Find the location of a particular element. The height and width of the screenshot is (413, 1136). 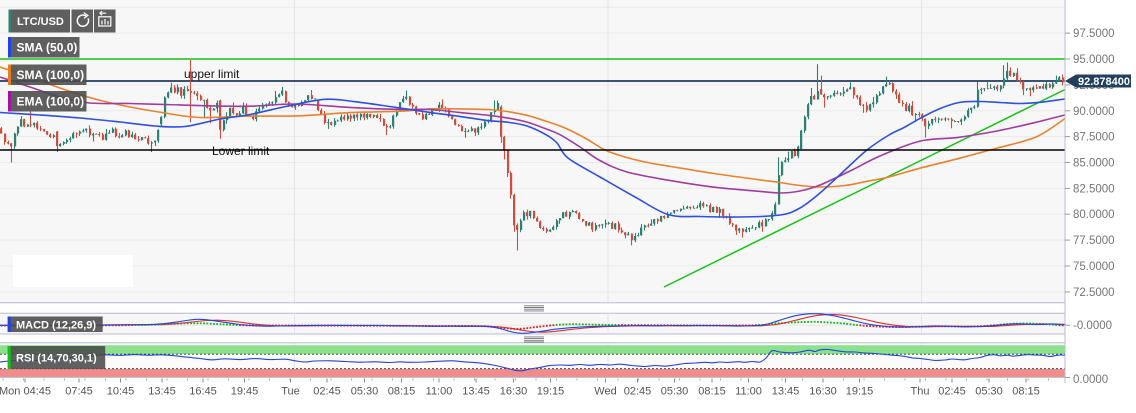

svg-text: 10:45 is located at coordinates (121, 392).